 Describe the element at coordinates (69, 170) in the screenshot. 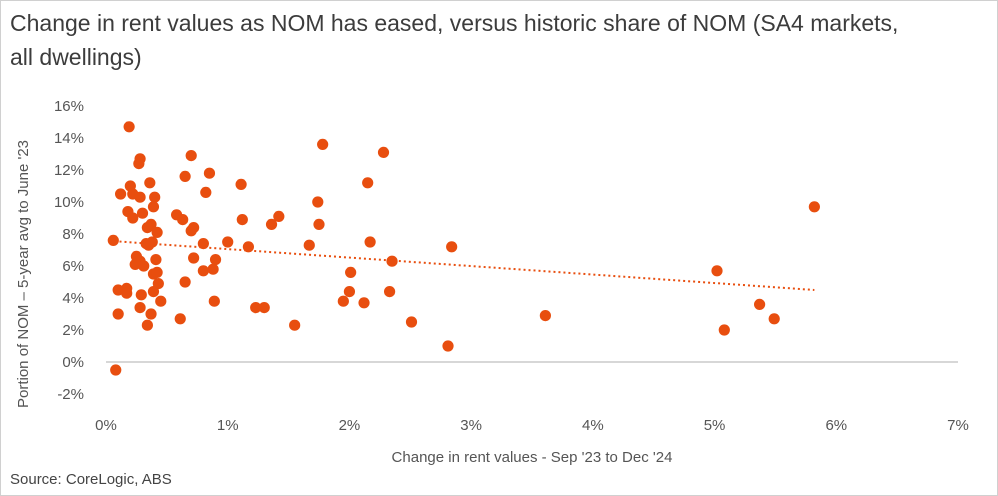

I see `y-tick-label: 12%` at that location.